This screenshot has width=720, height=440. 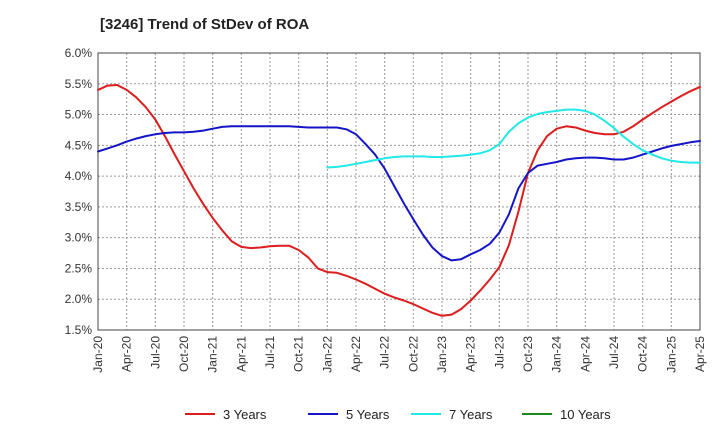 What do you see at coordinates (585, 354) in the screenshot?
I see `x-tick-label: Apr-24` at bounding box center [585, 354].